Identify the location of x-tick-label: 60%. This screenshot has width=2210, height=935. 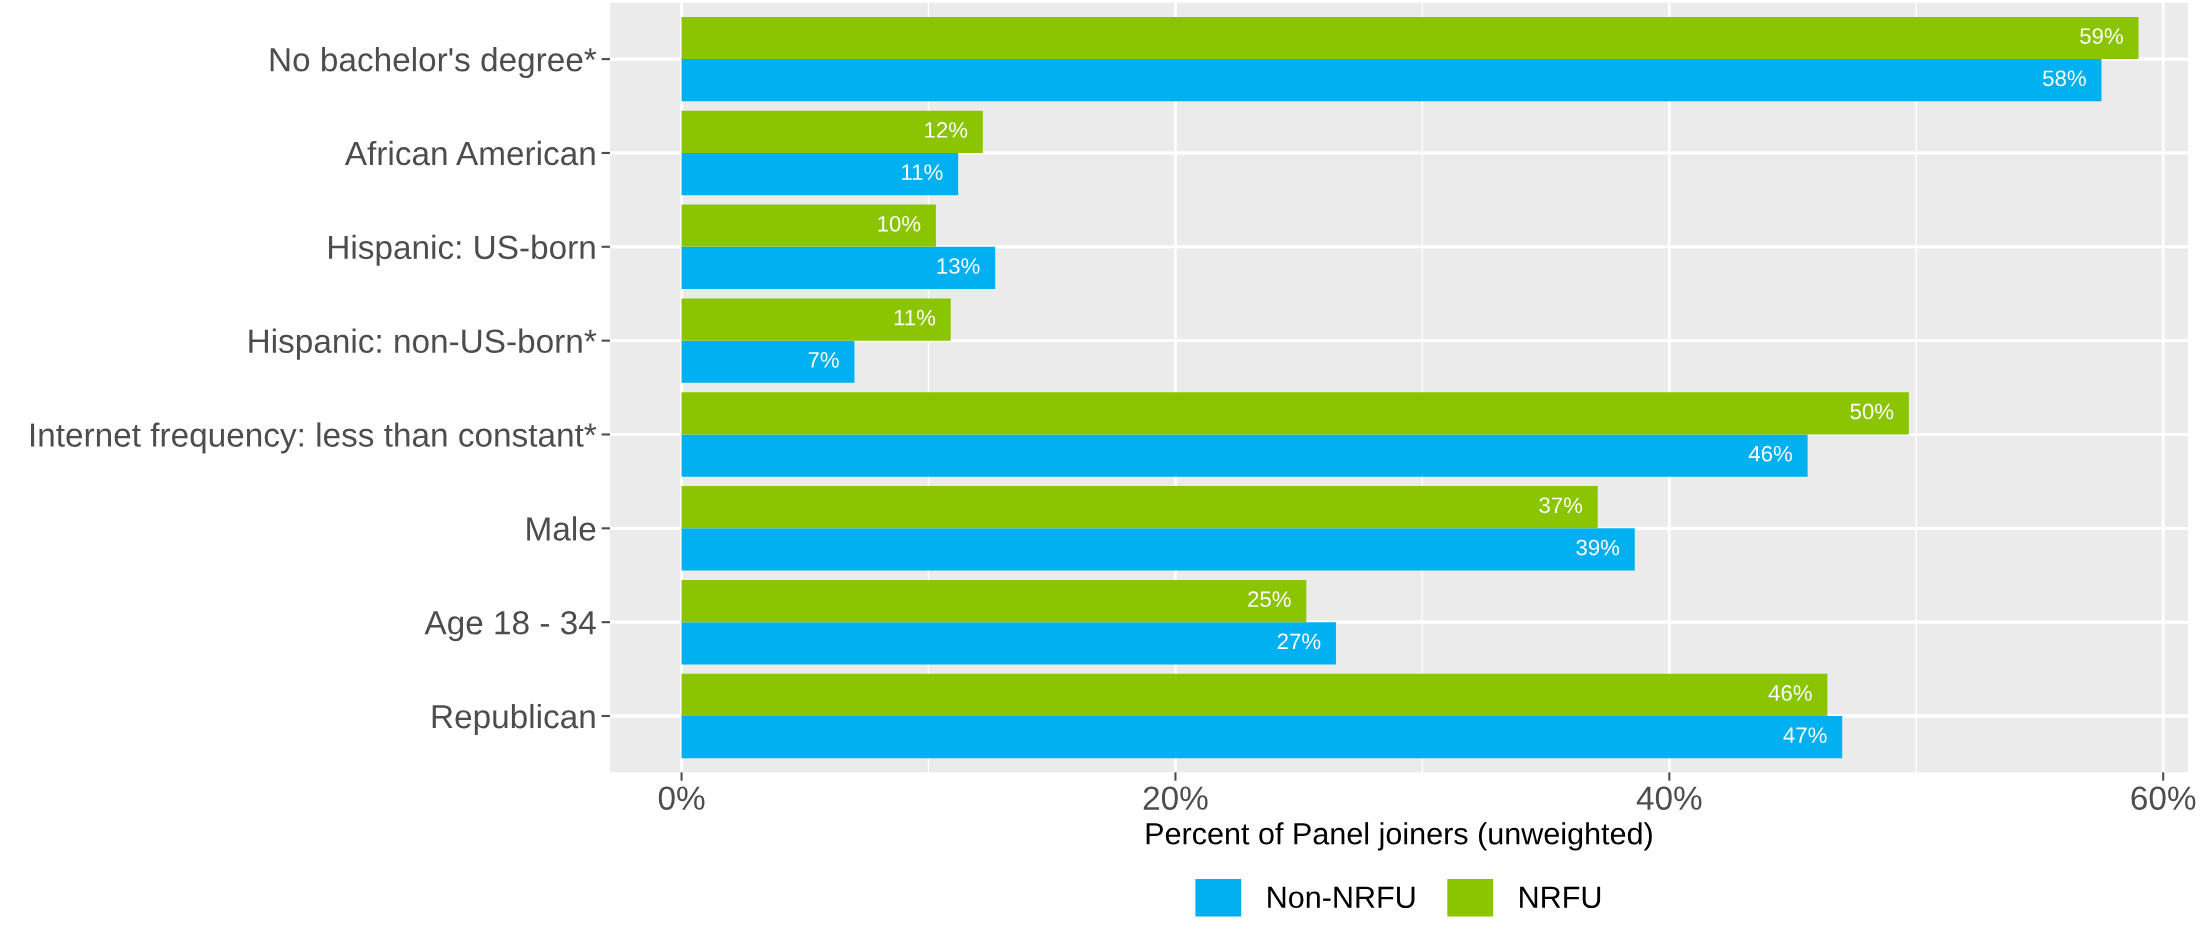
(2163, 798).